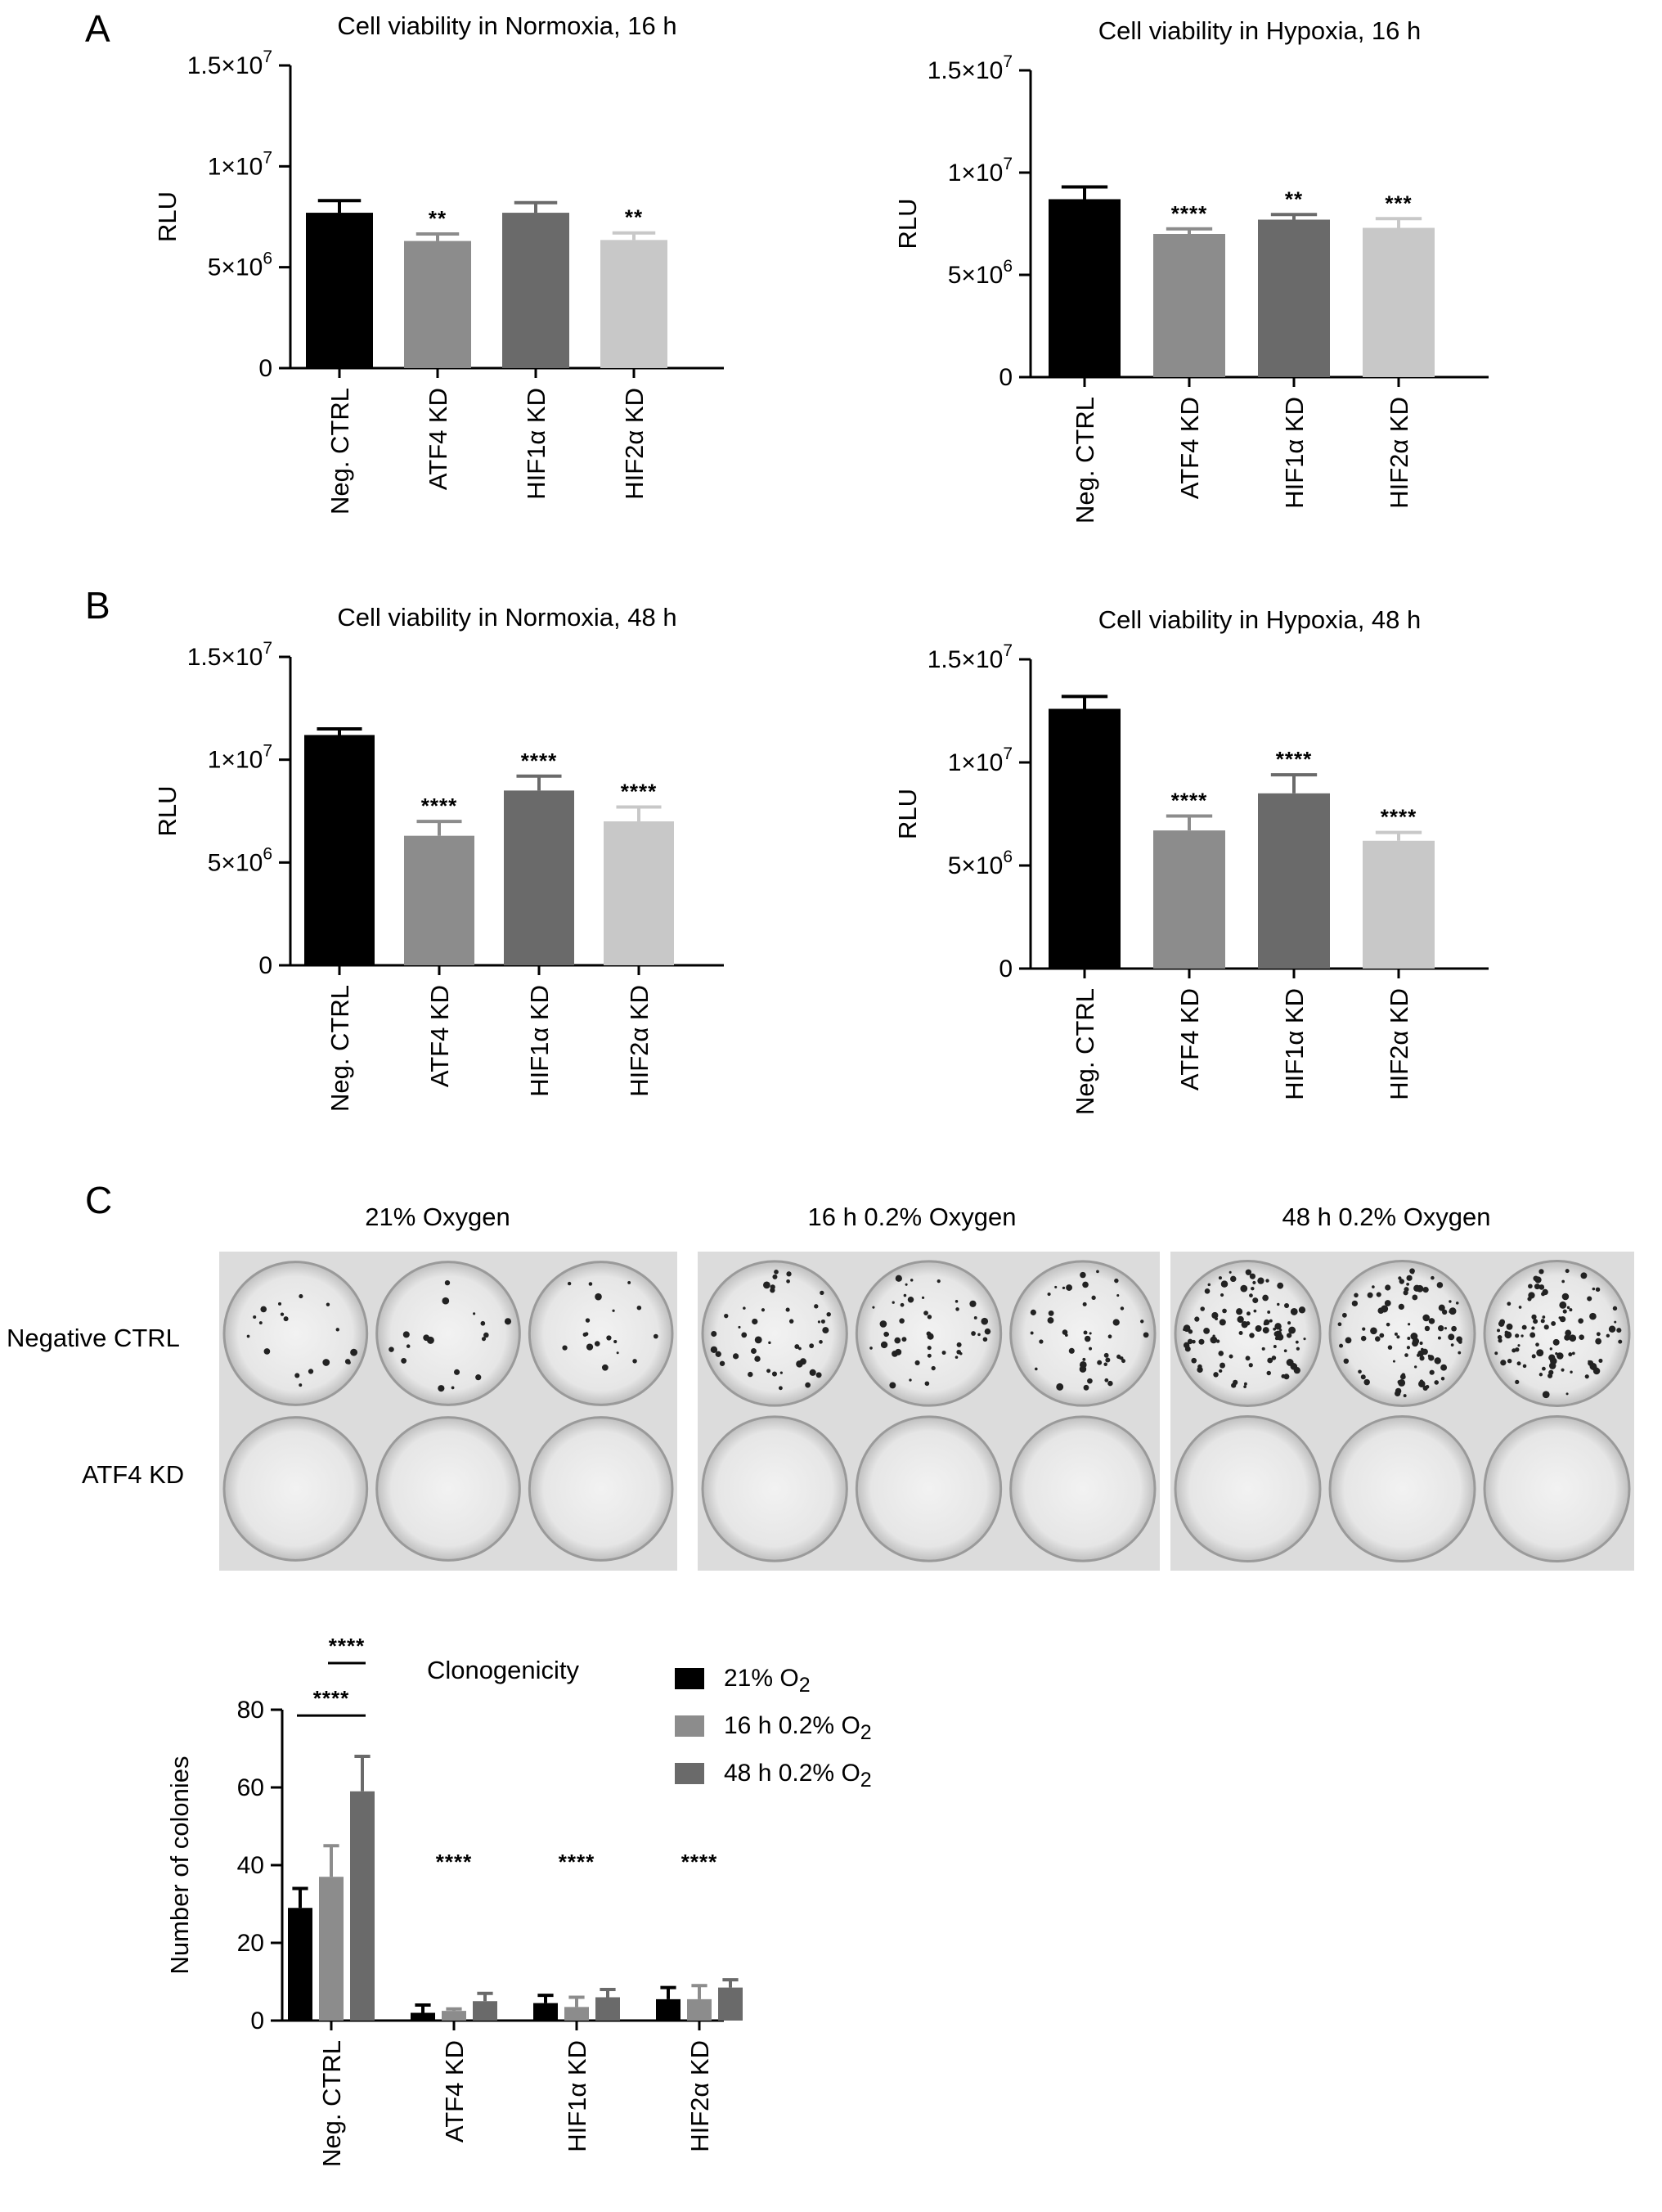 This screenshot has height=2212, width=1662. I want to click on bar-atf4-kd-48-h-0-2-o2-error-bar, so click(485, 1996).